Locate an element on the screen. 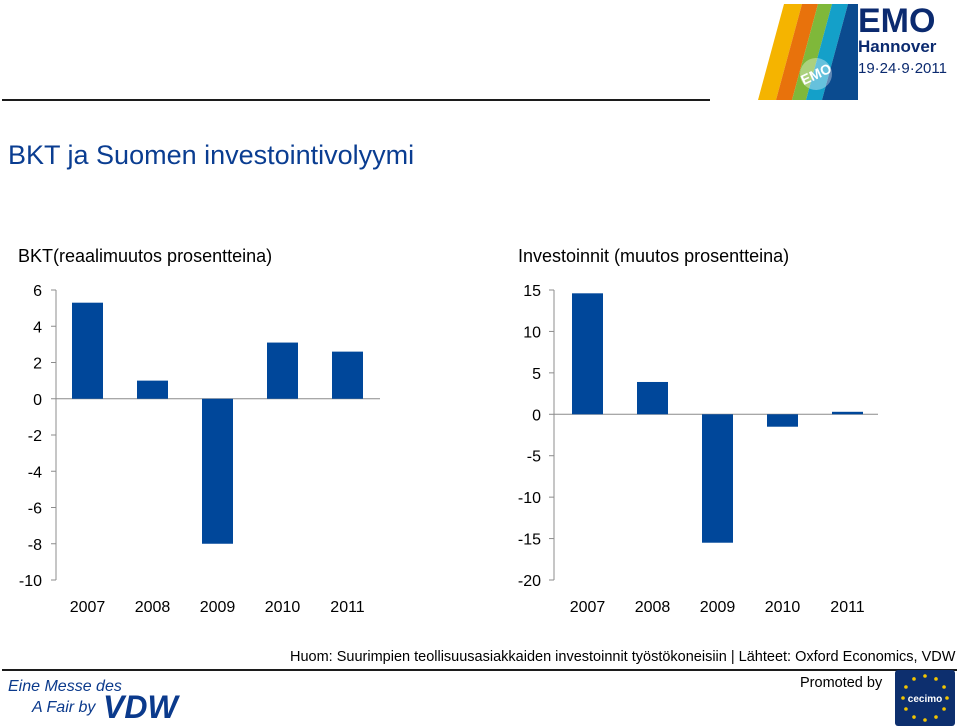  header-divider is located at coordinates (356, 100).